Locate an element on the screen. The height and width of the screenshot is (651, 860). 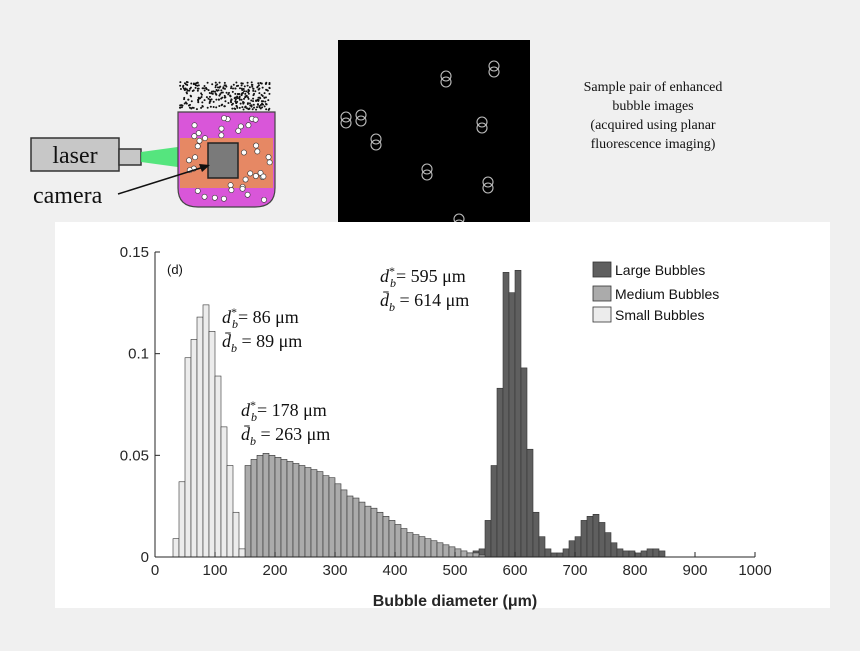
x-tick-label: 1000 is located at coordinates (754, 570).